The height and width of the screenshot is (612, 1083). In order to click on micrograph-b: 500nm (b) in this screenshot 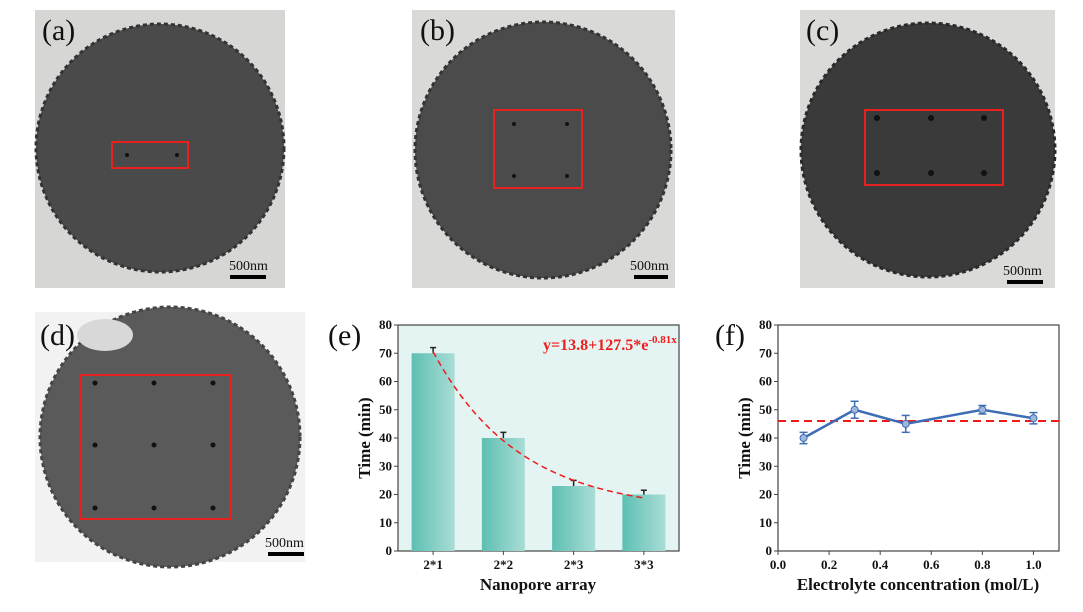, I will do `click(543, 149)`.